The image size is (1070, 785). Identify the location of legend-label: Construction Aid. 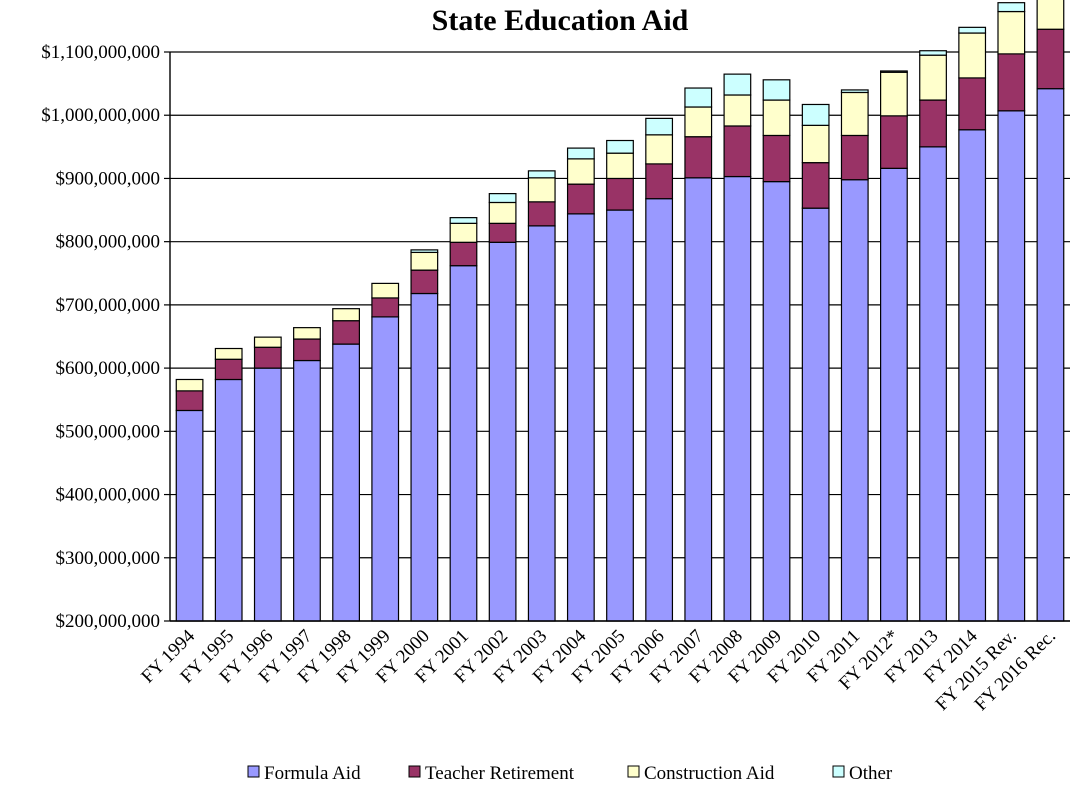
(709, 773).